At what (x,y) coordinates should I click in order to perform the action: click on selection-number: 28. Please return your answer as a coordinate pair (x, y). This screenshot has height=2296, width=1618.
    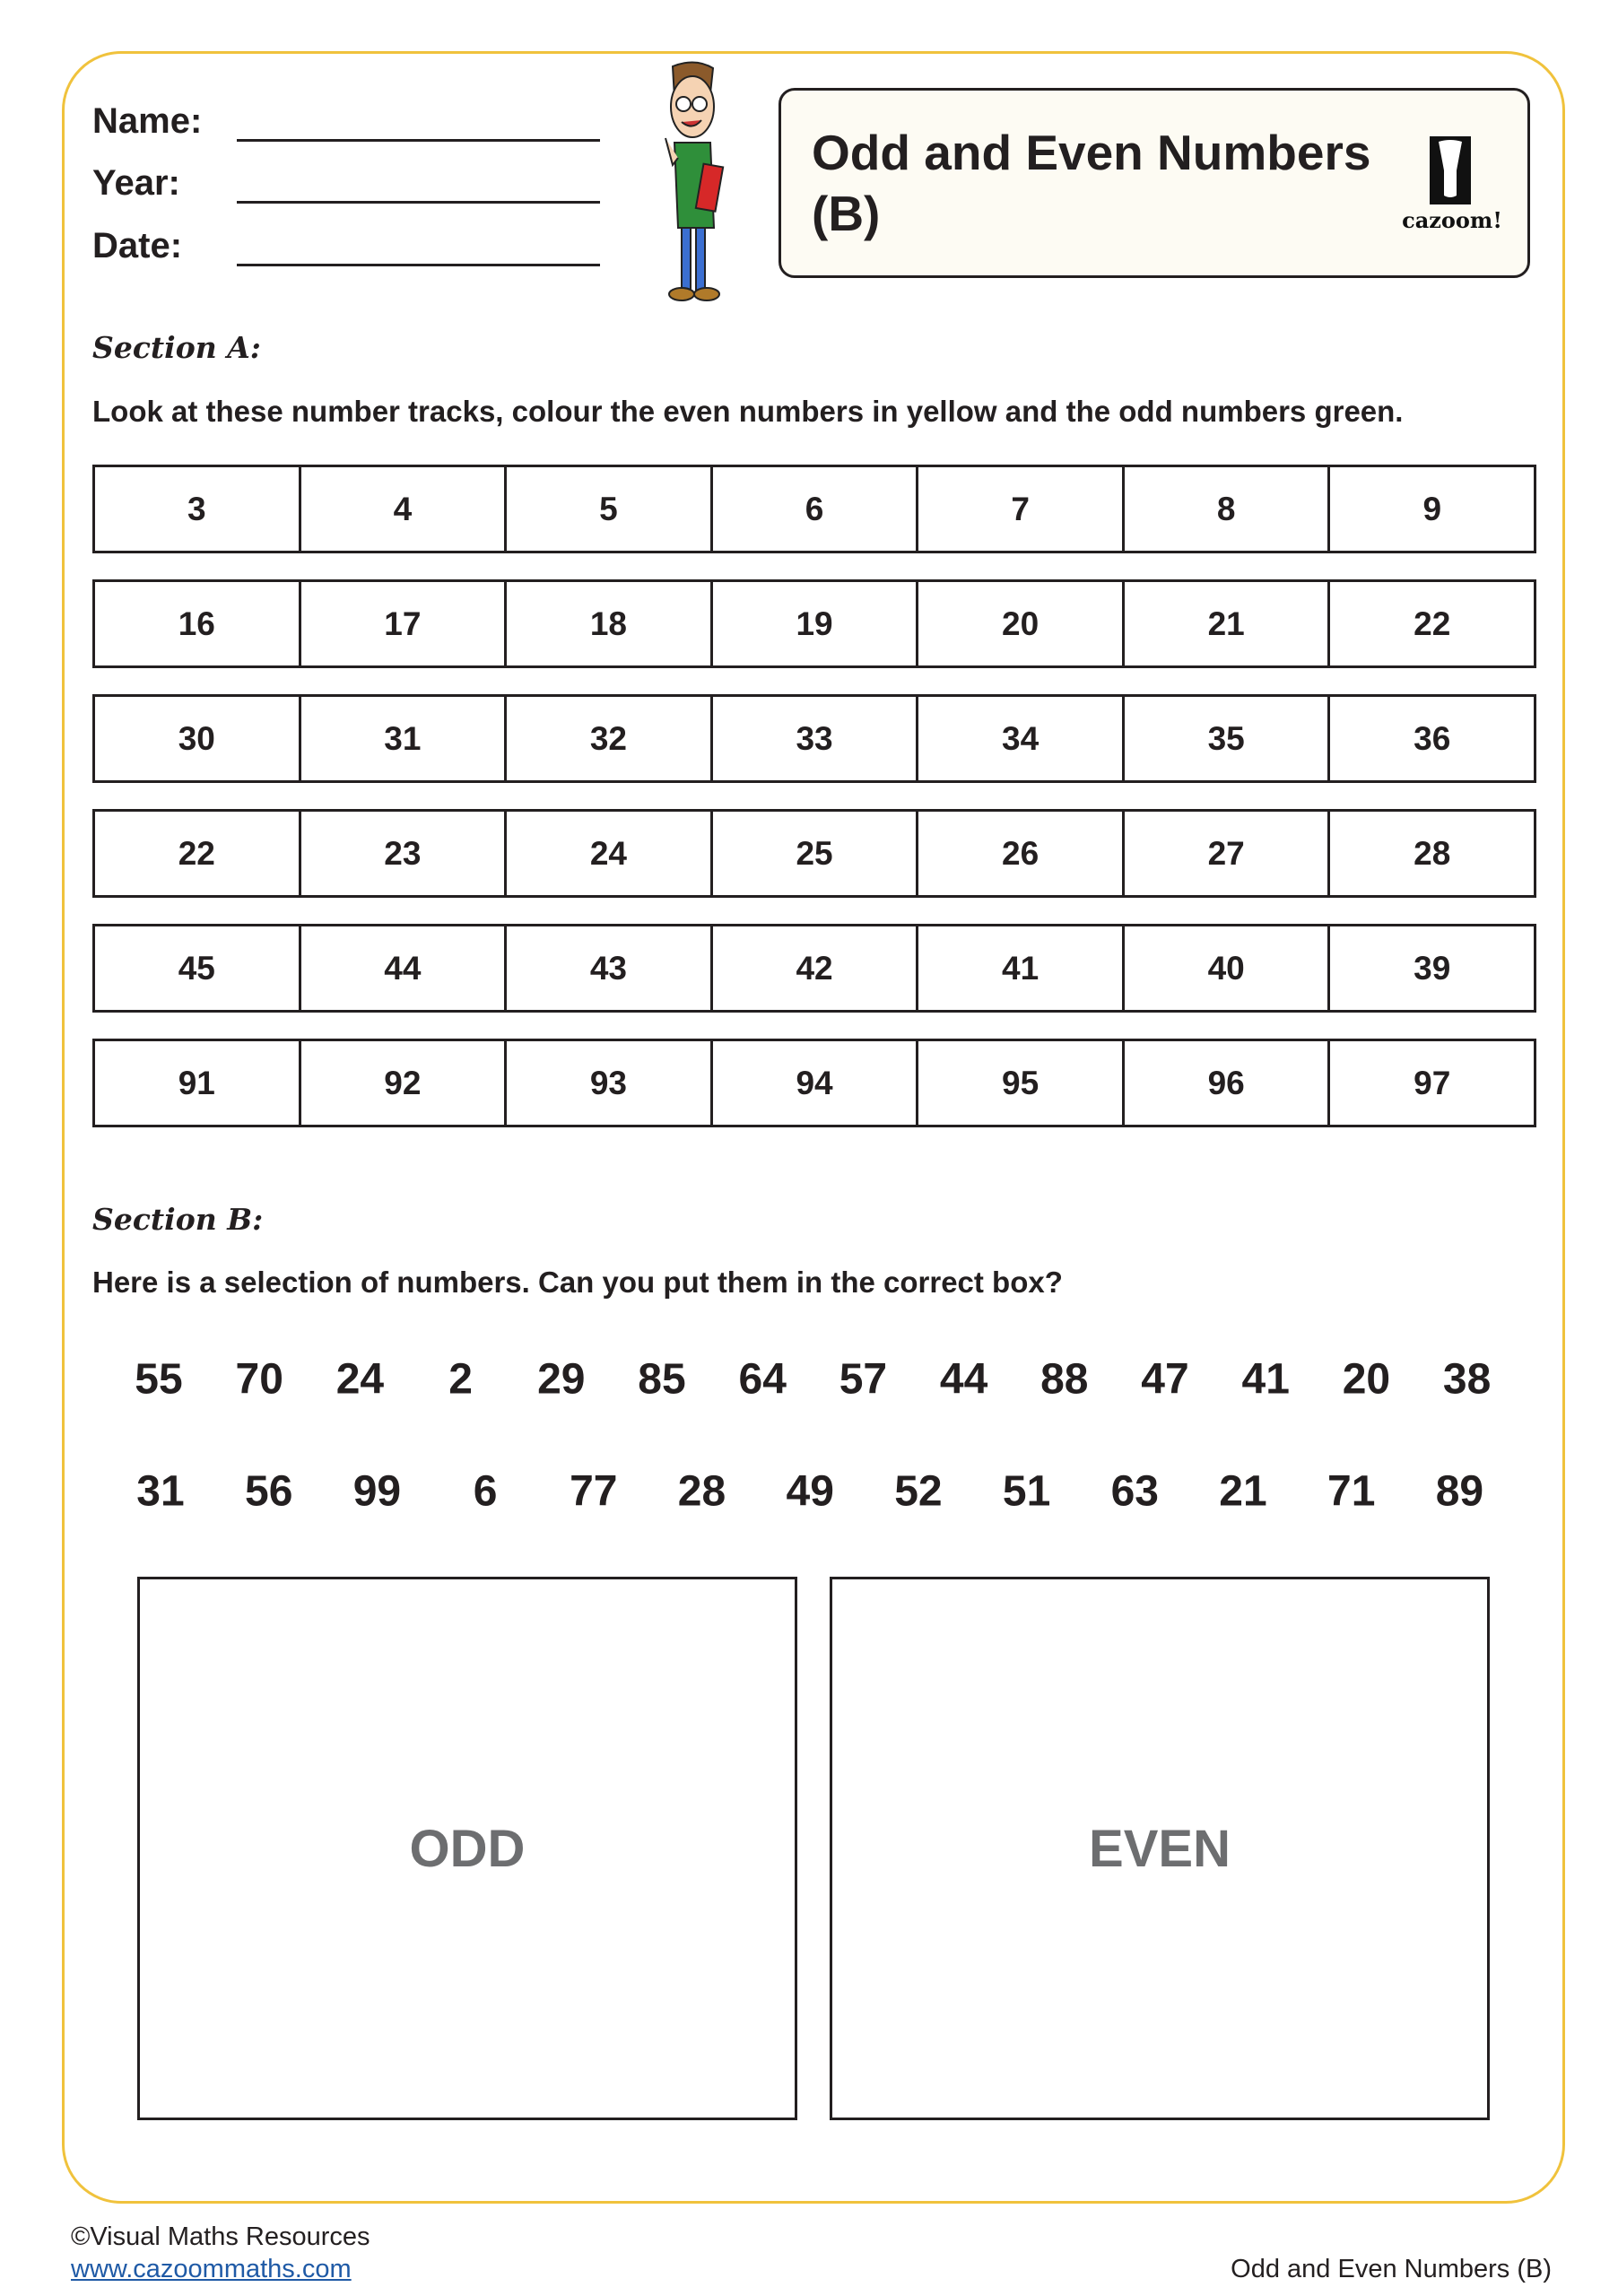
    Looking at the image, I should click on (701, 1491).